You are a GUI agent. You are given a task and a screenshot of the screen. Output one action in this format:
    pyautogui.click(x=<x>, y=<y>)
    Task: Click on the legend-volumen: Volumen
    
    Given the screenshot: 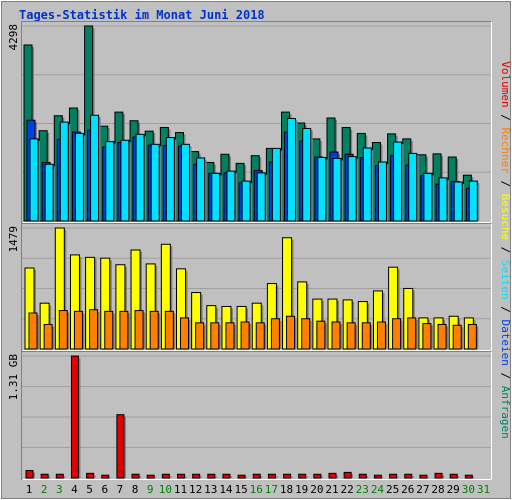 What is the action you would take?
    pyautogui.click(x=505, y=84)
    